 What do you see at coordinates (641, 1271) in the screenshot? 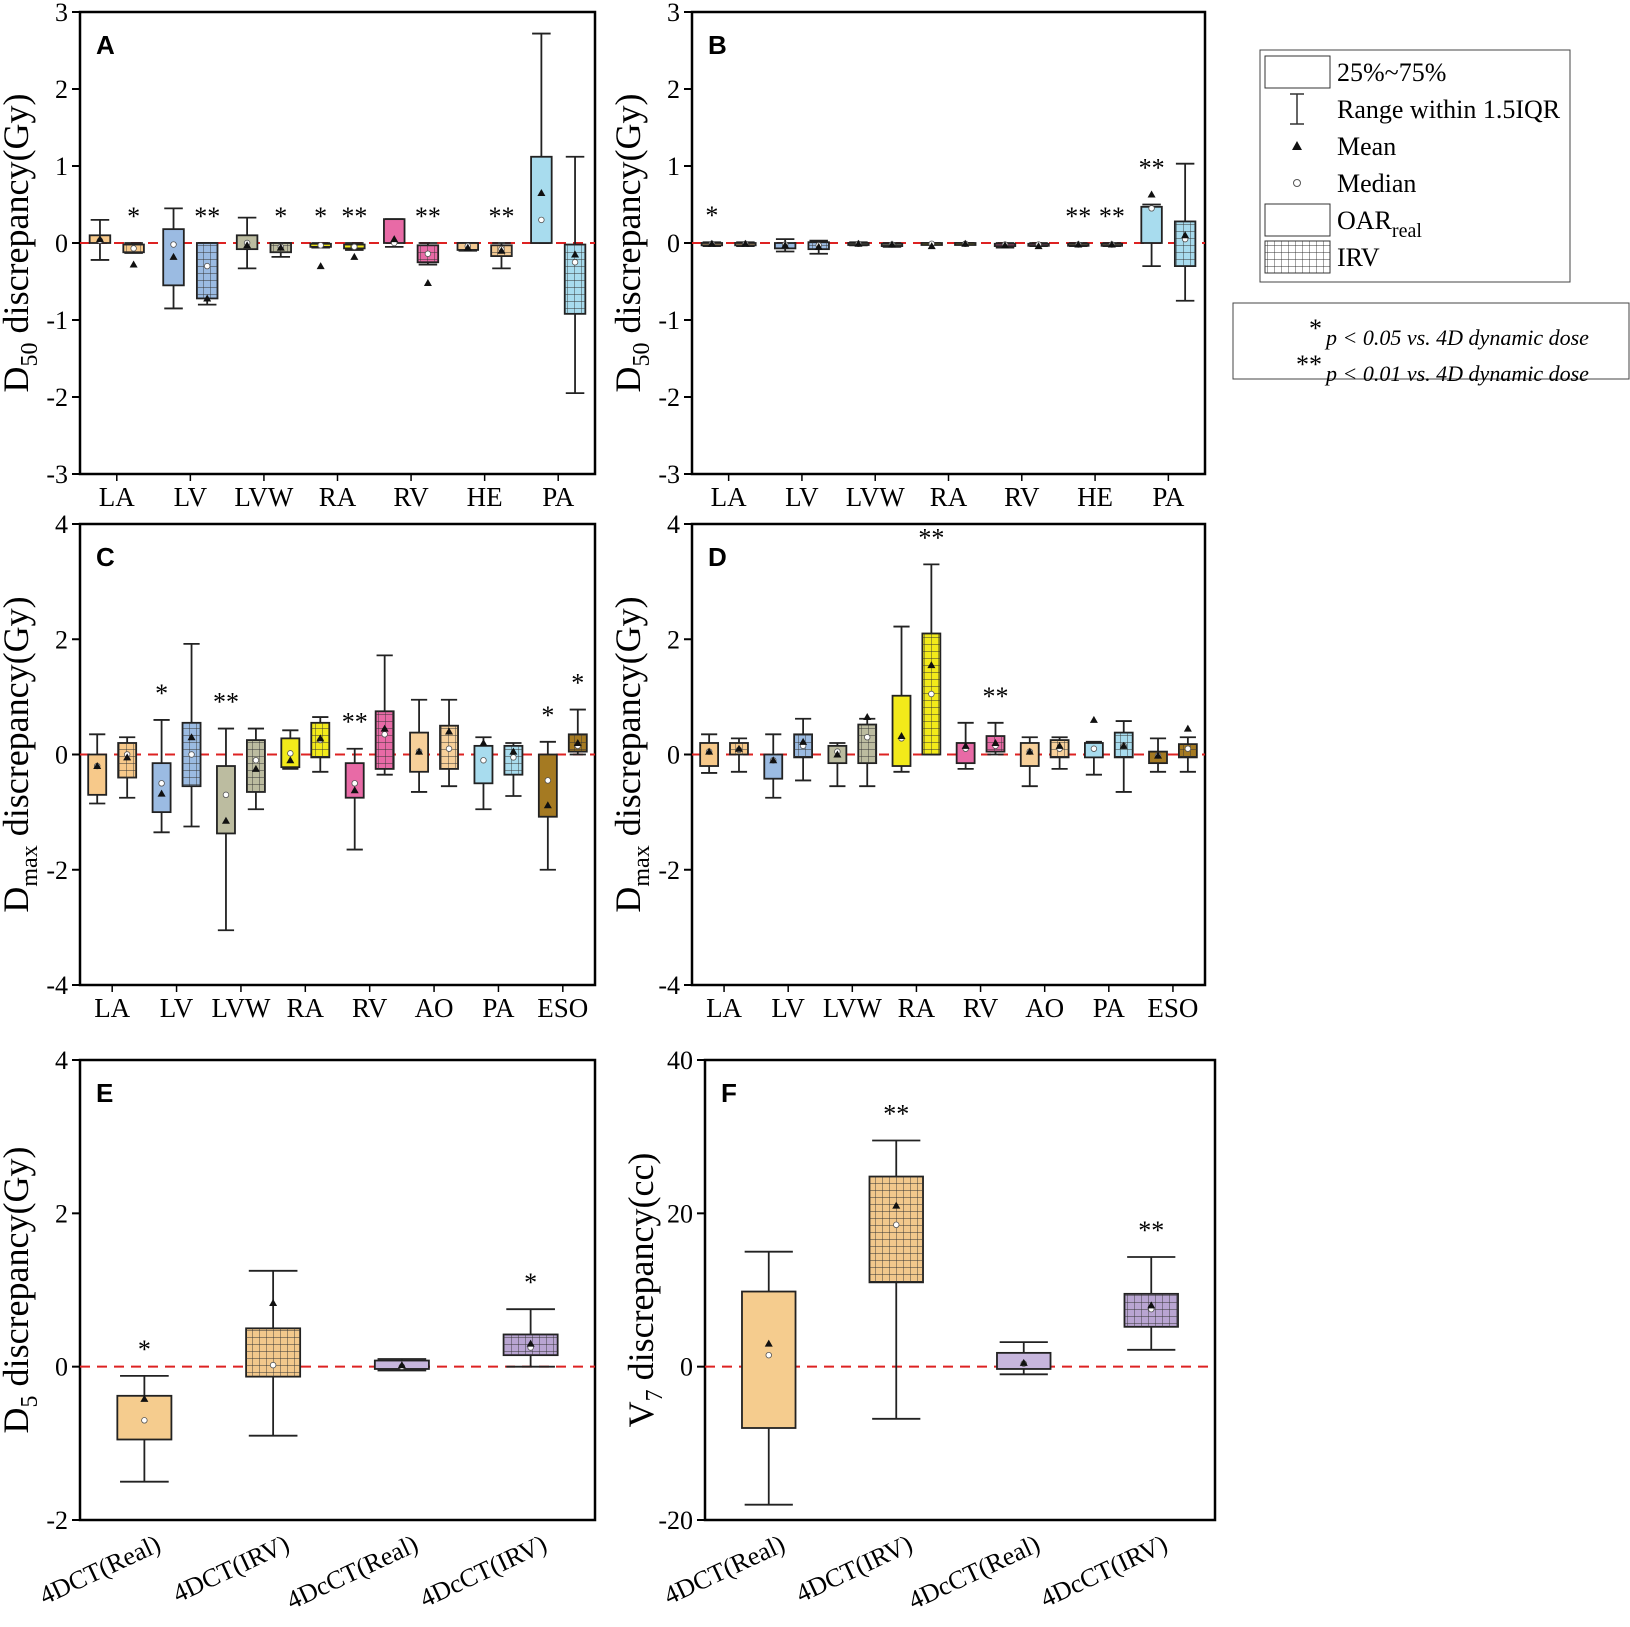
I see `y-axis-title-rest: discrepancy(cc)` at bounding box center [641, 1271].